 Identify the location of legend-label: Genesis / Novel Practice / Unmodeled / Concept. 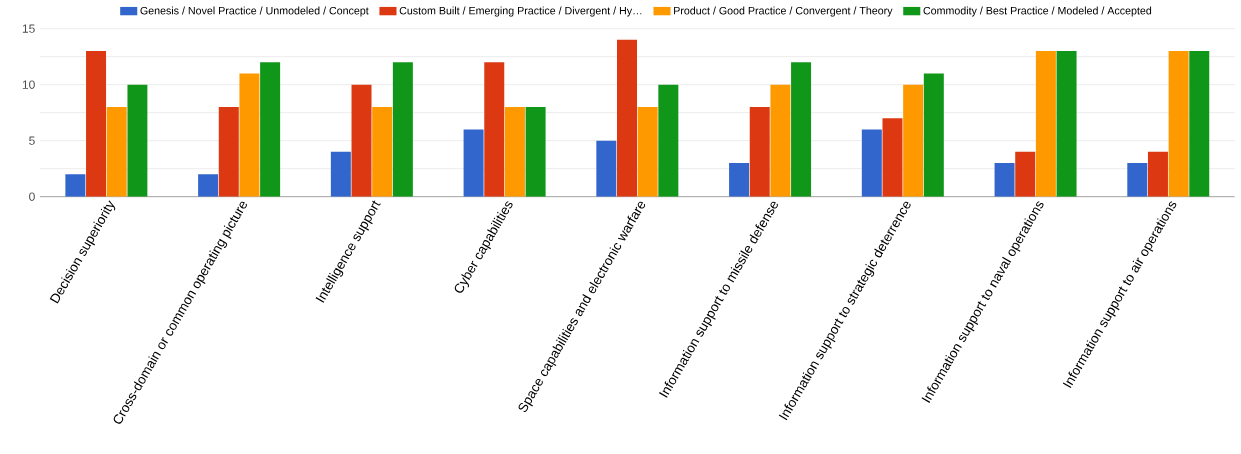
(254, 11).